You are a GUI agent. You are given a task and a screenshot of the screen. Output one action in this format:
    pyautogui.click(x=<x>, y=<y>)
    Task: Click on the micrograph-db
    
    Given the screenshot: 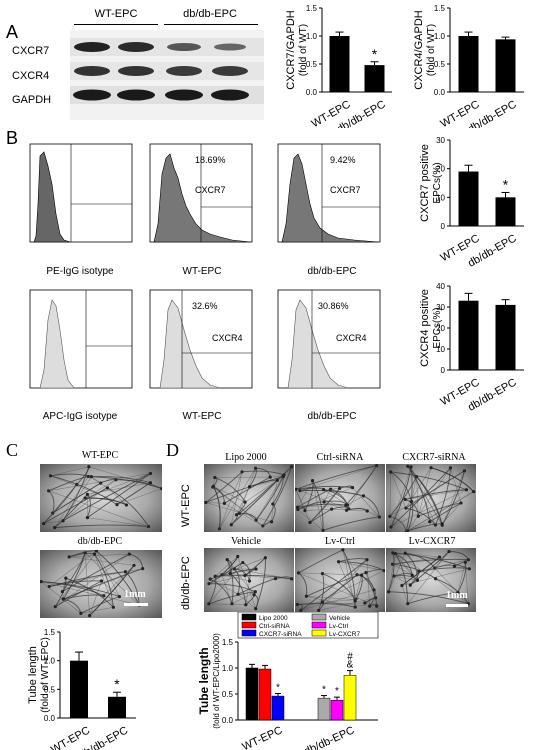 What is the action you would take?
    pyautogui.click(x=101, y=584)
    